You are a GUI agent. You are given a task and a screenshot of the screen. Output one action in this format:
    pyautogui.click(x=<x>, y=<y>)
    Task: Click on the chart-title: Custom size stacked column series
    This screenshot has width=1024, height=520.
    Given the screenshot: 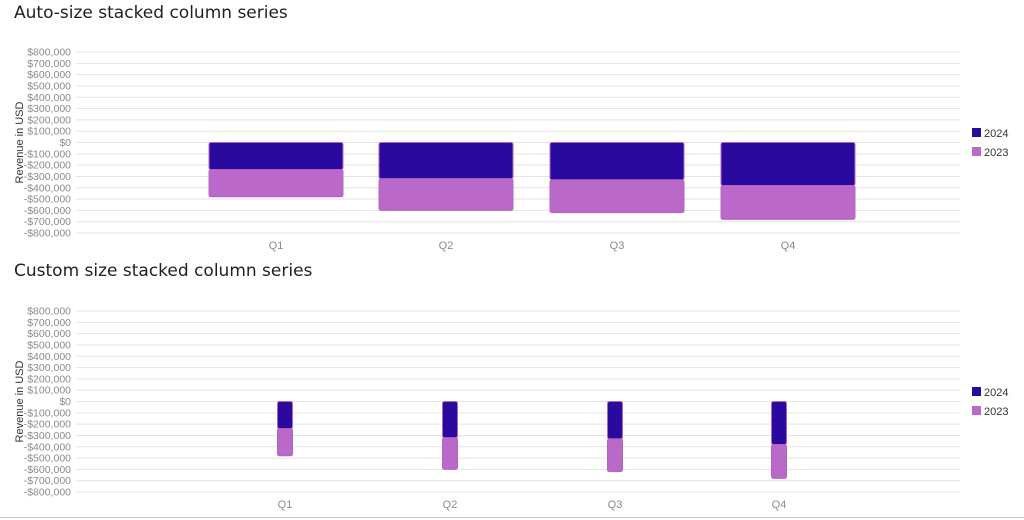 What is the action you would take?
    pyautogui.click(x=163, y=271)
    